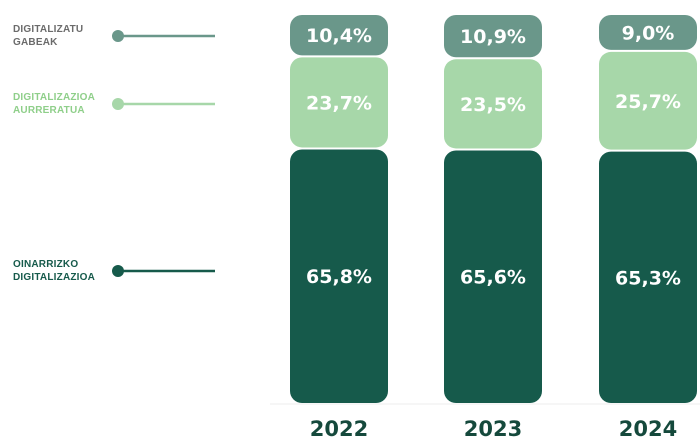 The height and width of the screenshot is (438, 700). I want to click on x-tick-labels: 2022 2023 2024, so click(493, 427).